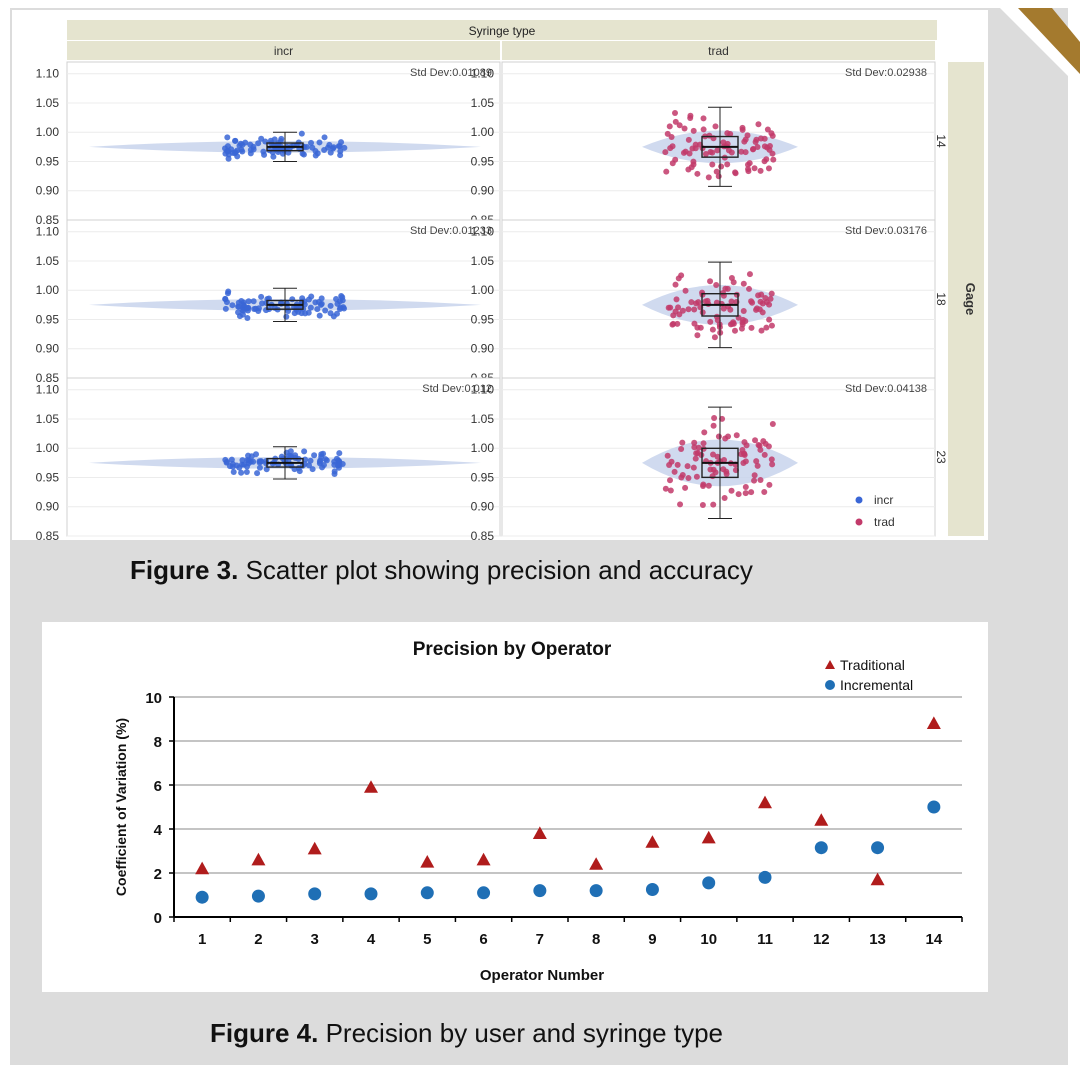 The image size is (1080, 1073). What do you see at coordinates (830, 685) in the screenshot?
I see `legend-marker-incremental` at bounding box center [830, 685].